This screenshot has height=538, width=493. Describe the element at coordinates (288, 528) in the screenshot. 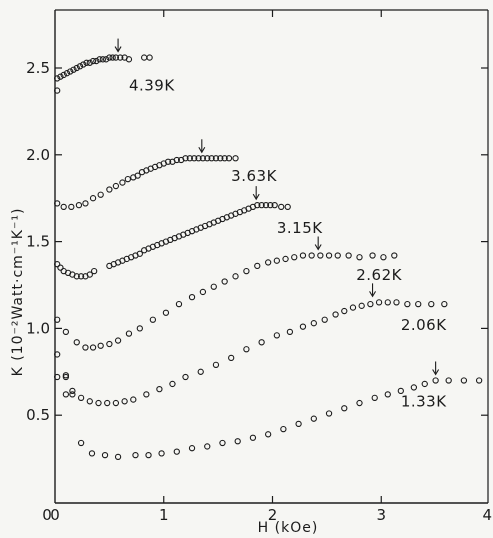

I see `x-axis-label: H (kOe)` at that location.